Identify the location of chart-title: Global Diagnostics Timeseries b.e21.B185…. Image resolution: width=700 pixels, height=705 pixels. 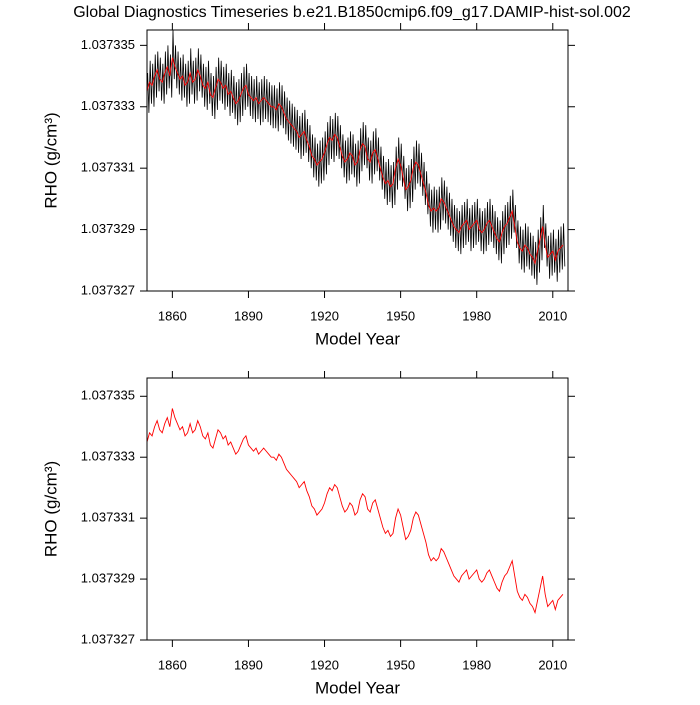
(352, 12).